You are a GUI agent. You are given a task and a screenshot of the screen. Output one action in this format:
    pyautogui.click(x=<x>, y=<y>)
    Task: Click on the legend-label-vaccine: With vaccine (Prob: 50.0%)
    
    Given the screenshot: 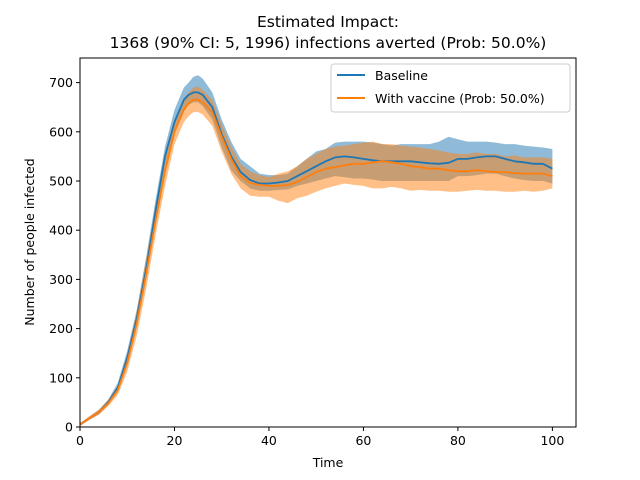 What is the action you would take?
    pyautogui.click(x=460, y=98)
    